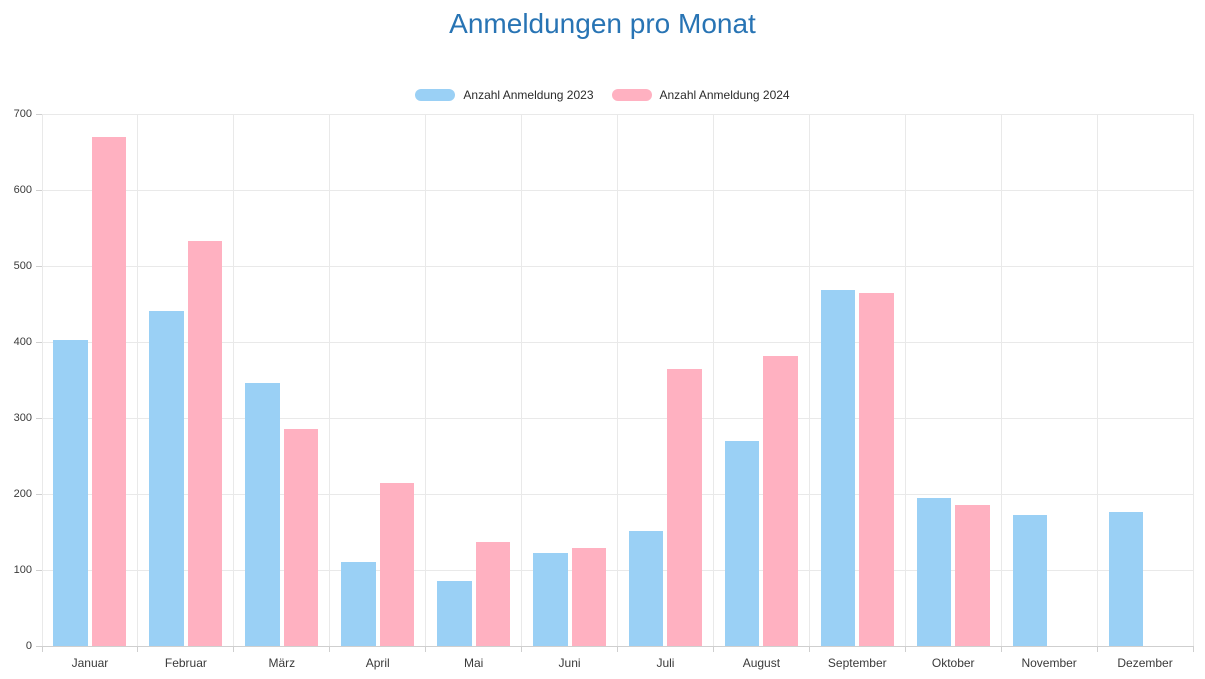 The width and height of the screenshot is (1205, 679). I want to click on legend-item-2024: Anzahl Anmeldung 2024, so click(700, 95).